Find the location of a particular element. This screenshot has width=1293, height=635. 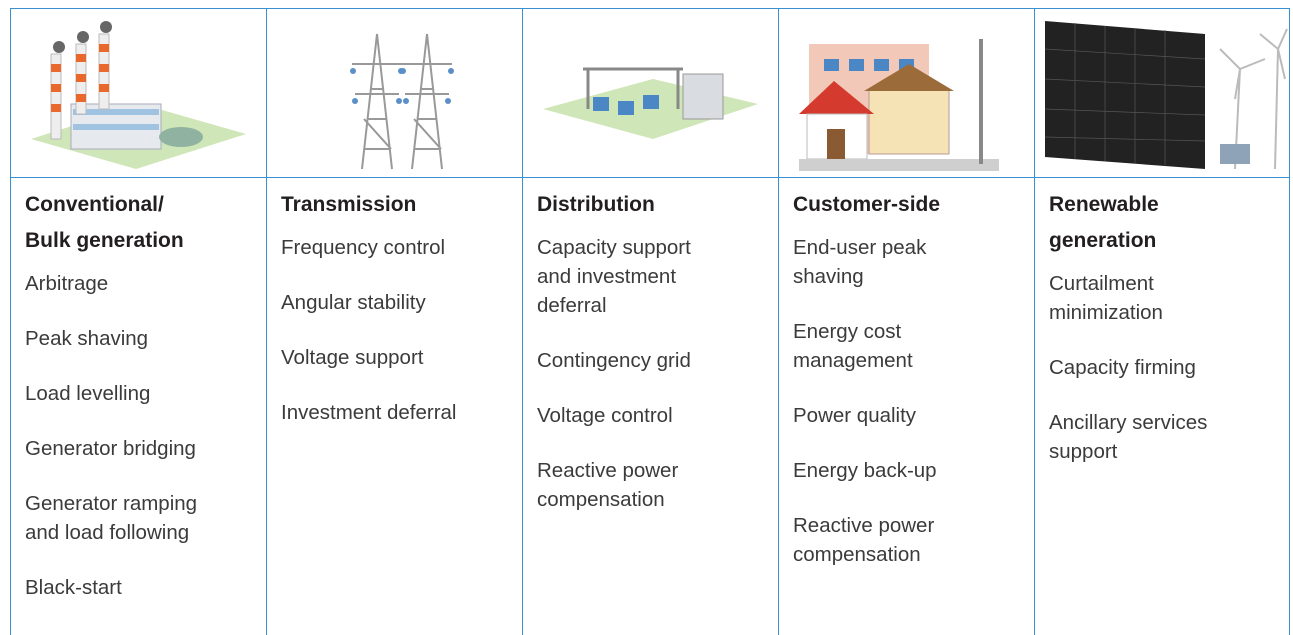

list-item: Voltage support is located at coordinates (398, 357).